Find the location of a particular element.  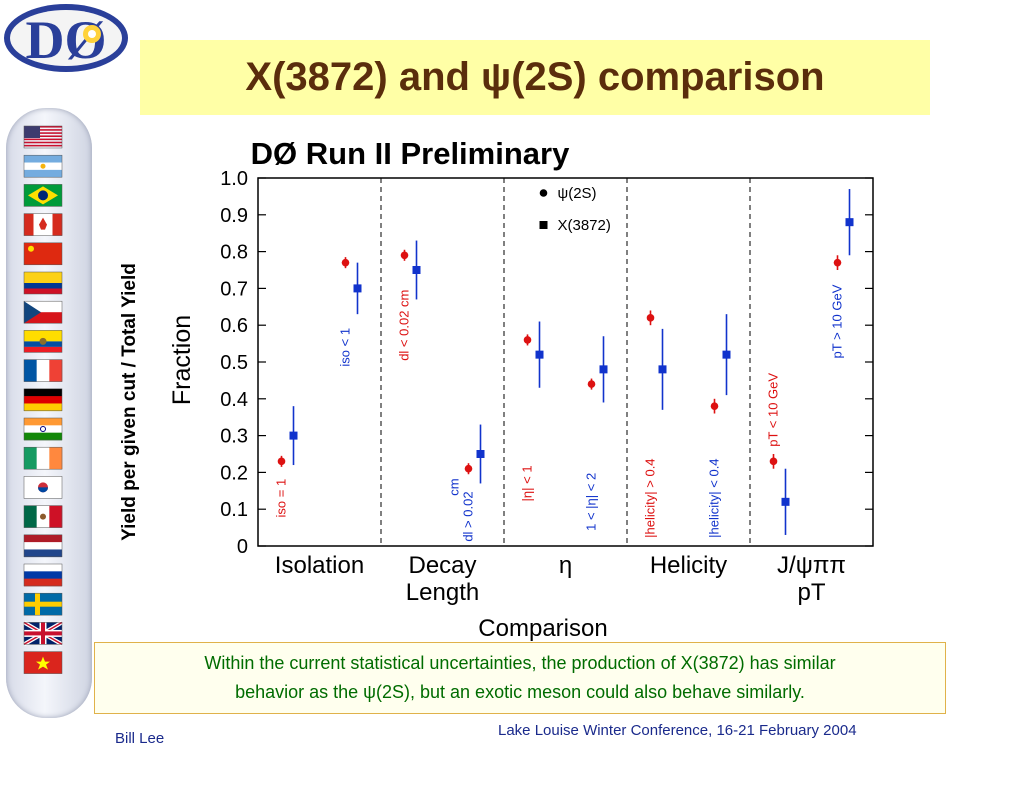

author: Bill Lee is located at coordinates (140, 738).